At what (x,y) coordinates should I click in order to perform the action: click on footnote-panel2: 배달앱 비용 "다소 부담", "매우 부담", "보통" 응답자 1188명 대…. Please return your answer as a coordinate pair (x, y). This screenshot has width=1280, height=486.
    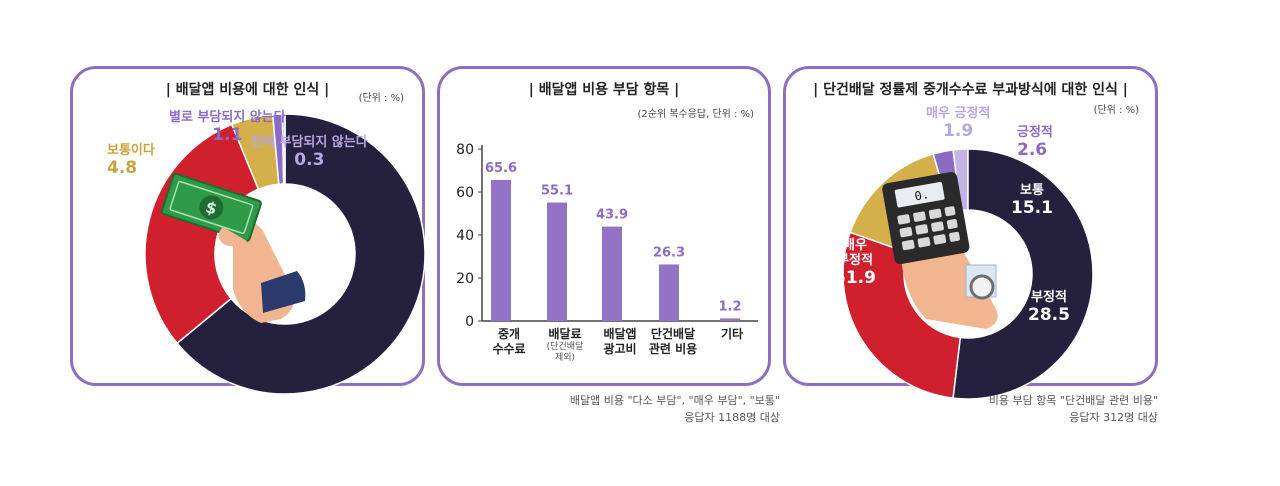
    Looking at the image, I should click on (674, 409).